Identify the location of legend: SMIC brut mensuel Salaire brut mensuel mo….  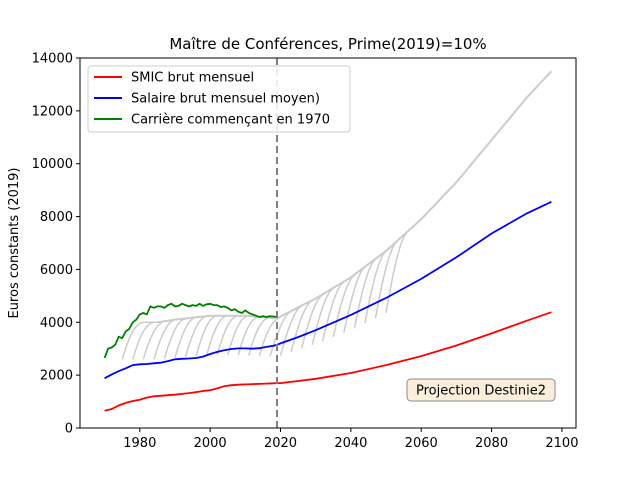
(219, 99).